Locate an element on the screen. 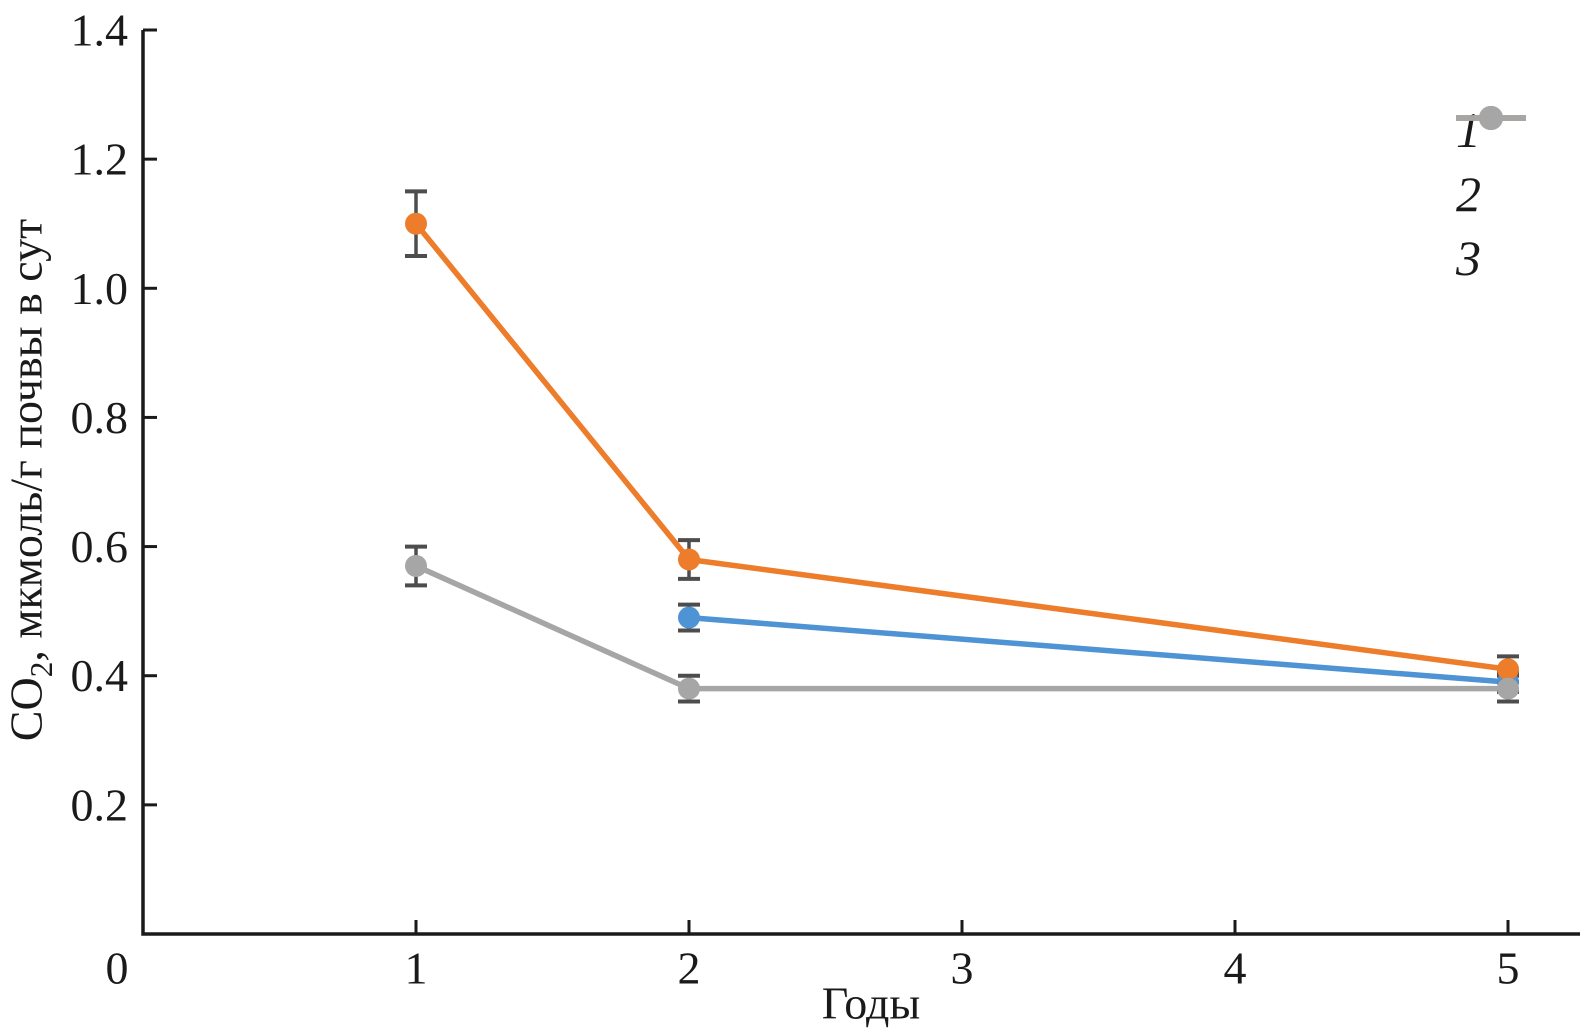  legend-item-series-3: 3 is located at coordinates (1491, 198).